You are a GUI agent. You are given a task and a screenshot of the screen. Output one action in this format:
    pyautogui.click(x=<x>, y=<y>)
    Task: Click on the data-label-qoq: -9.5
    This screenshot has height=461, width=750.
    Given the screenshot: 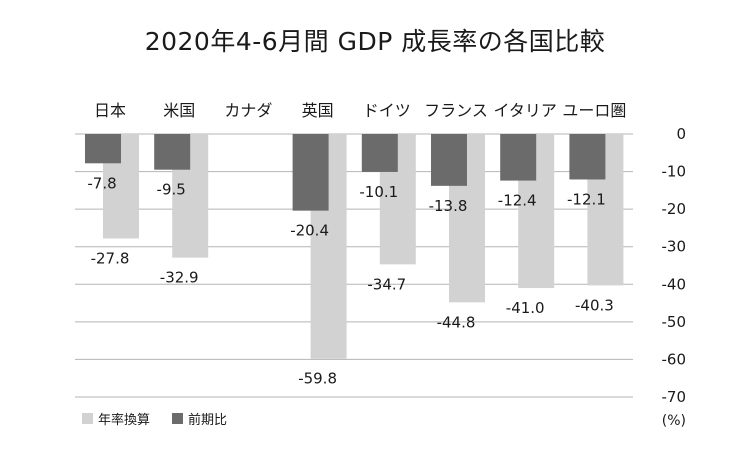 What is the action you would take?
    pyautogui.click(x=171, y=190)
    